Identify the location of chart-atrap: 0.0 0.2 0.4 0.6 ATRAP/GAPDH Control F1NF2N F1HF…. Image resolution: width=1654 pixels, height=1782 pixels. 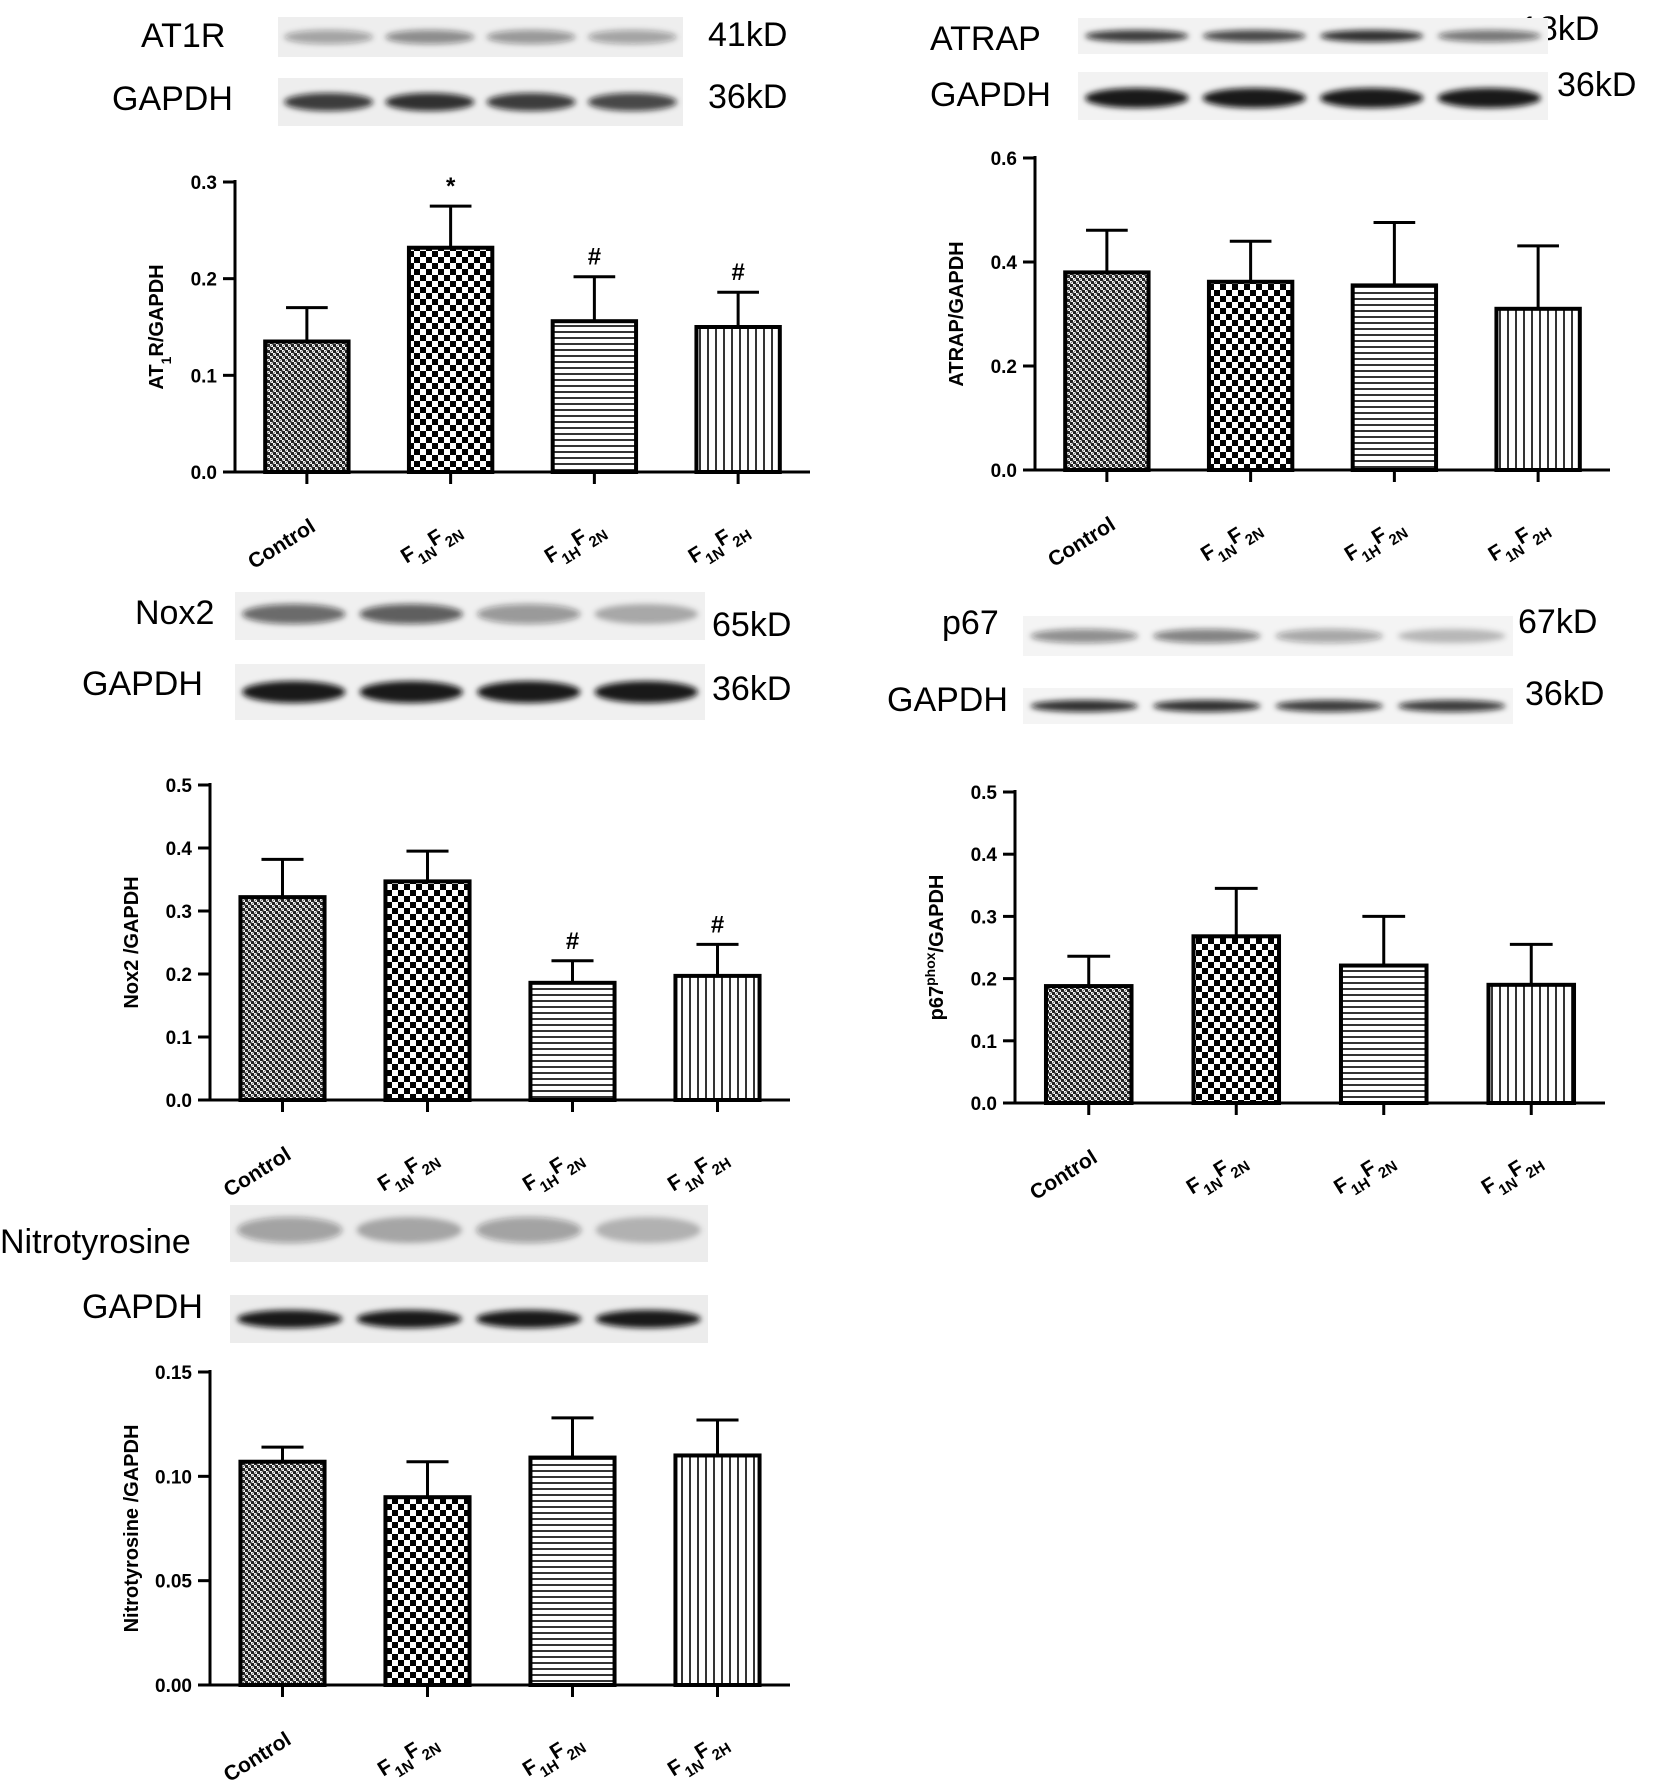
(1278, 361).